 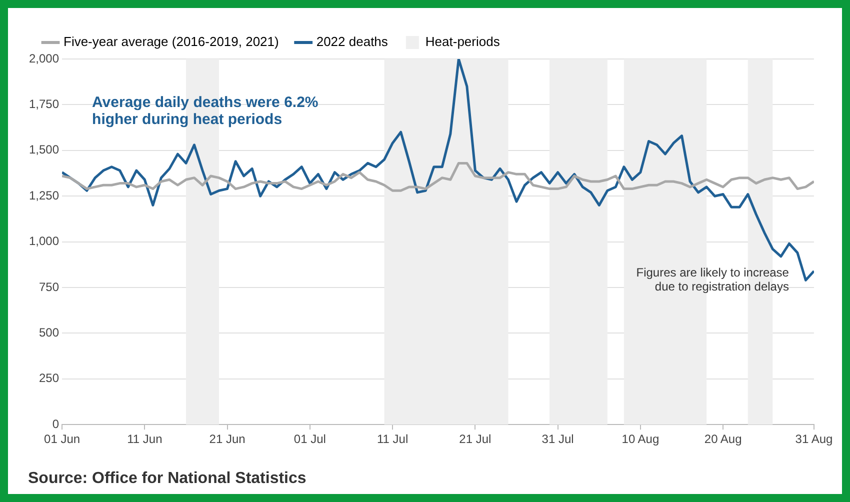 What do you see at coordinates (49, 333) in the screenshot?
I see `y-tick-label: 500` at bounding box center [49, 333].